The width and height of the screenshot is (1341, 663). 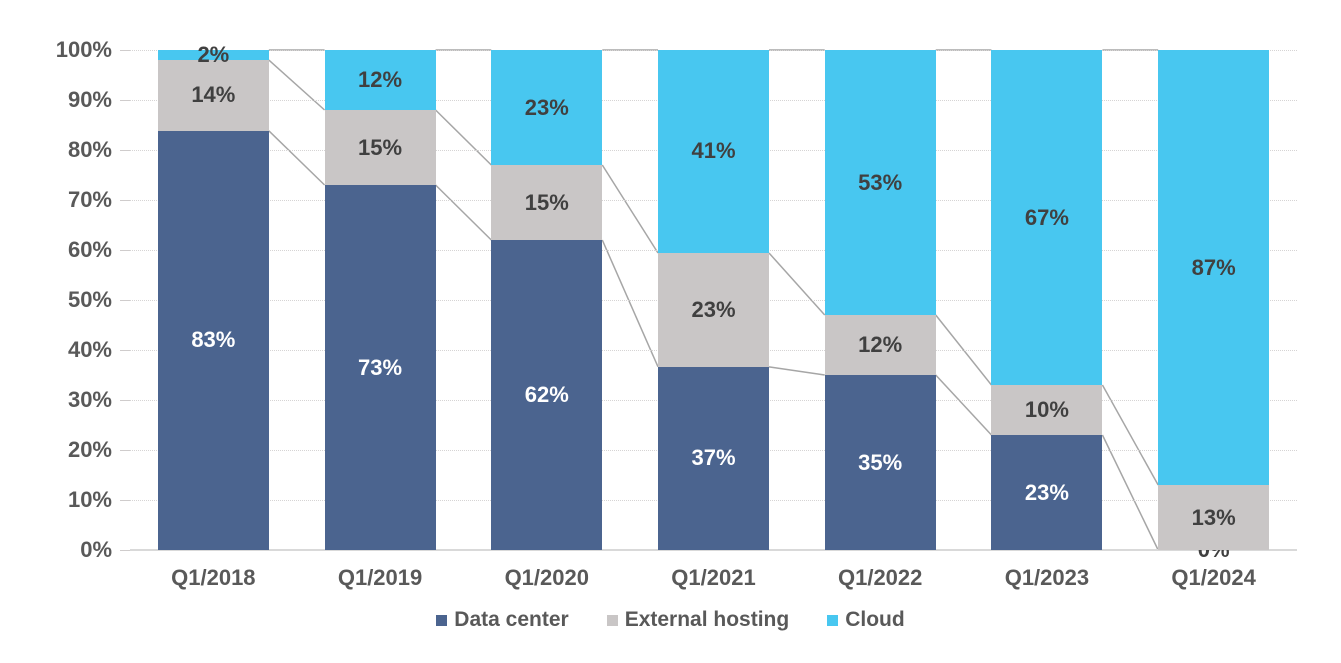 What do you see at coordinates (880, 577) in the screenshot?
I see `x-axis-label: Q1/2022` at bounding box center [880, 577].